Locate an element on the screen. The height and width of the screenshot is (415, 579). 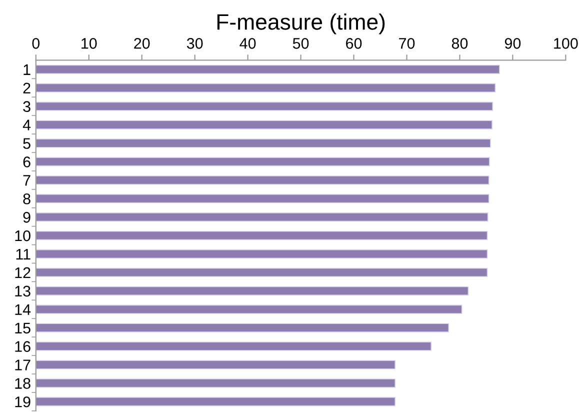
y-tick-label: 2 is located at coordinates (26, 88).